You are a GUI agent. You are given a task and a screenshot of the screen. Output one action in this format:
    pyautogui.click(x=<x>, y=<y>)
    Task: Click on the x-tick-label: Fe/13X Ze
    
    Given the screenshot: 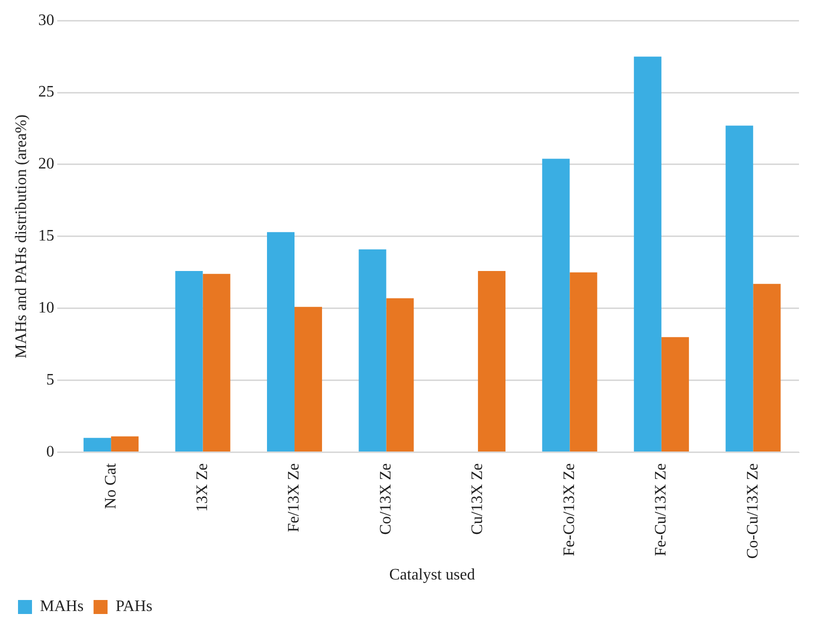 What is the action you would take?
    pyautogui.click(x=294, y=497)
    